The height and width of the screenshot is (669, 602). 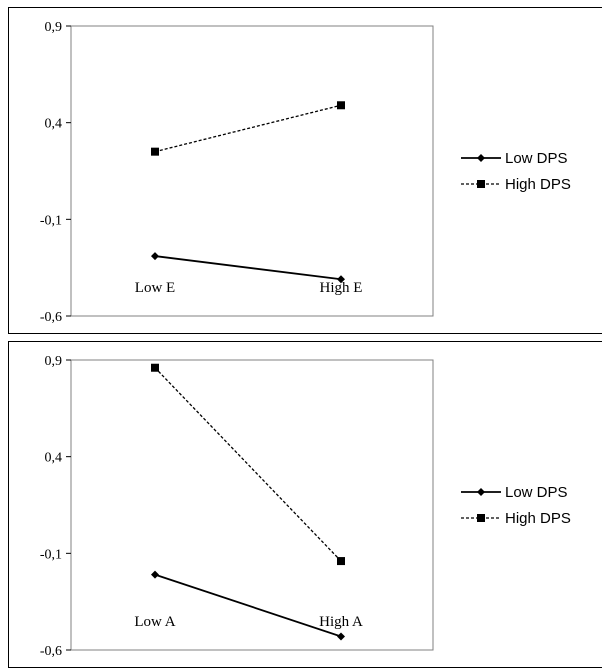 What do you see at coordinates (154, 622) in the screenshot?
I see `x-category-label: Low A` at bounding box center [154, 622].